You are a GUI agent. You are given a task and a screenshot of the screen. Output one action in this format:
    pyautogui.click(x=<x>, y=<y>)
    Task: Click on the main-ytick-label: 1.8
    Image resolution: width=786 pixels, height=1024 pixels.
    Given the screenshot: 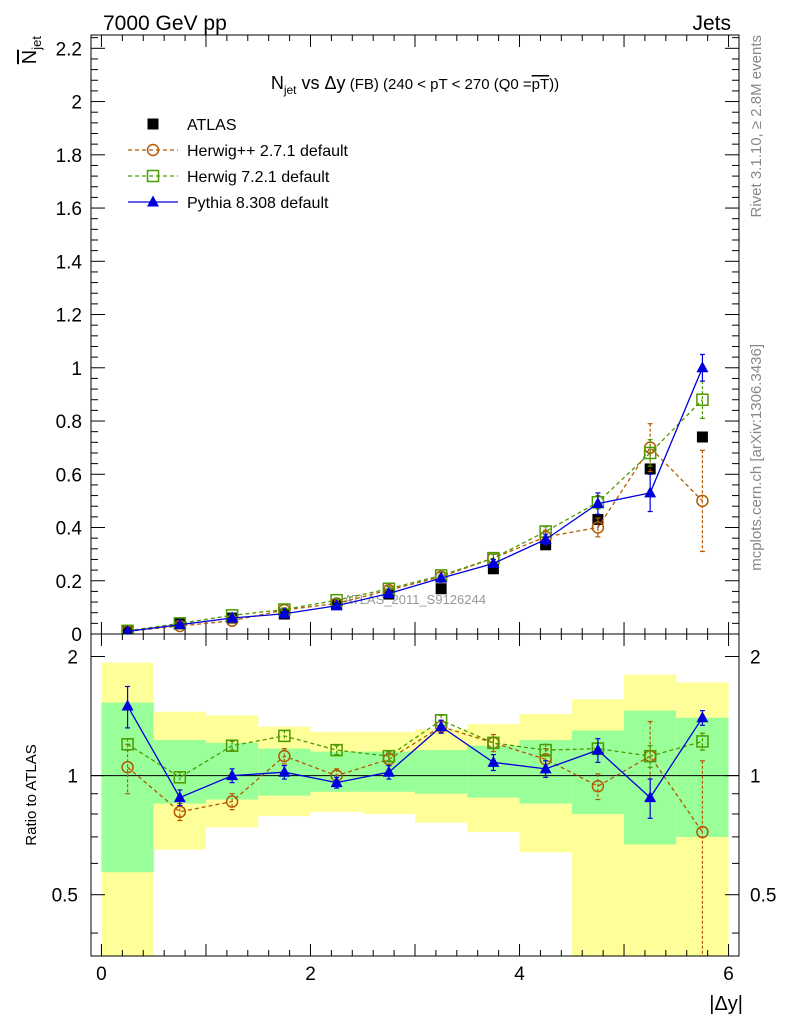 What is the action you would take?
    pyautogui.click(x=69, y=156)
    